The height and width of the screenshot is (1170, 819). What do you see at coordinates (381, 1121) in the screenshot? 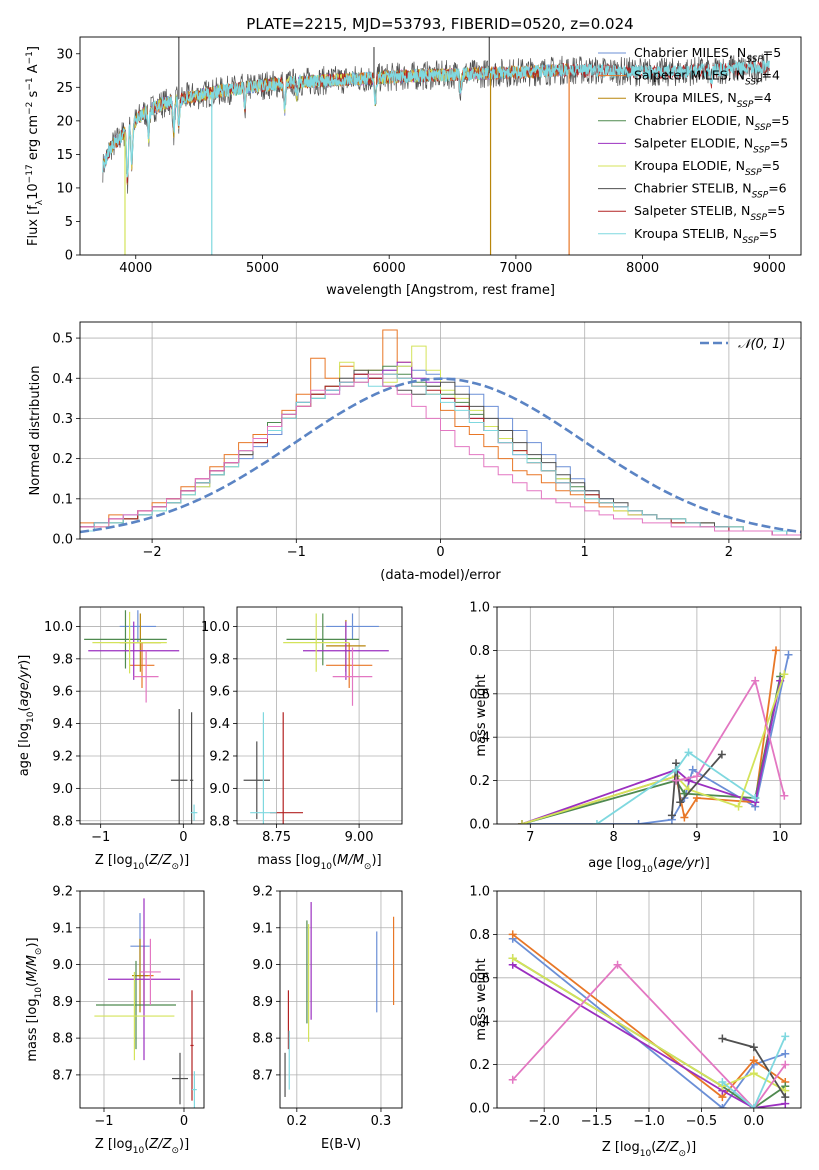
I see `x-tick-label: 0.3` at bounding box center [381, 1121].